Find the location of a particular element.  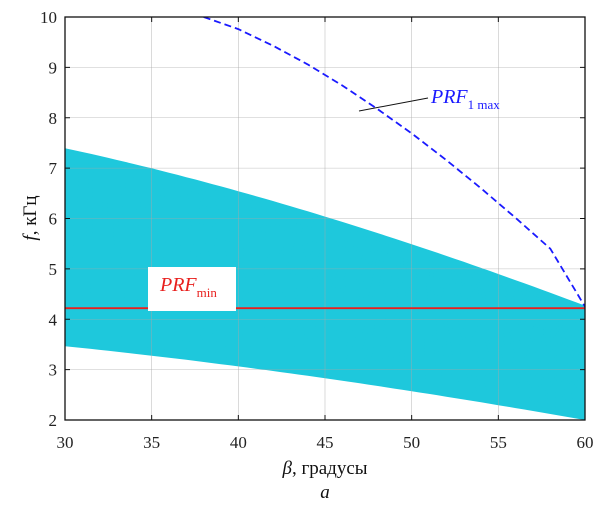

x-tick-label: 55 is located at coordinates (498, 442).